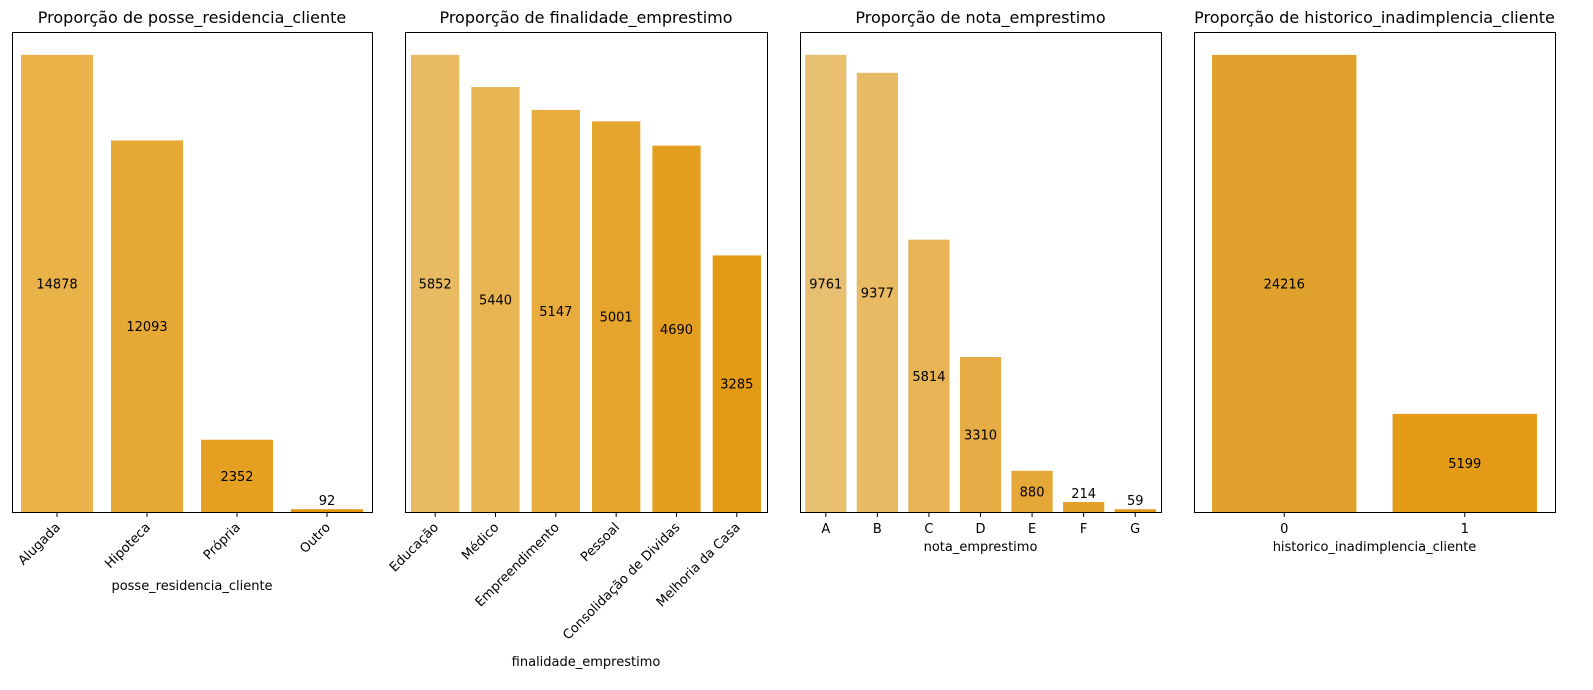  I want to click on x-axis-label: nota_emprestimo, so click(981, 547).